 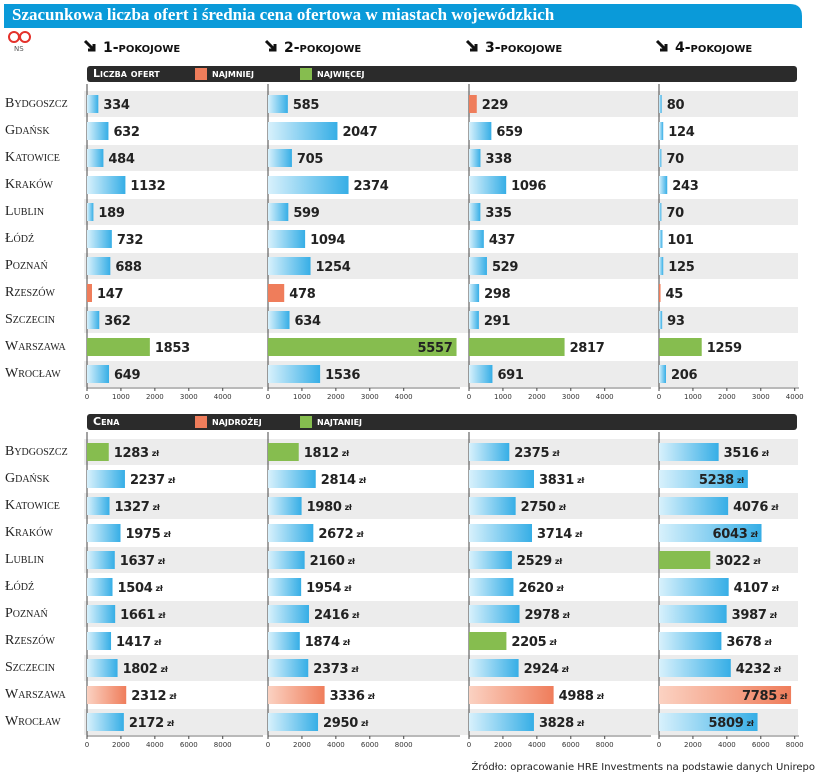 What do you see at coordinates (111, 213) in the screenshot?
I see `value-number: 189` at bounding box center [111, 213].